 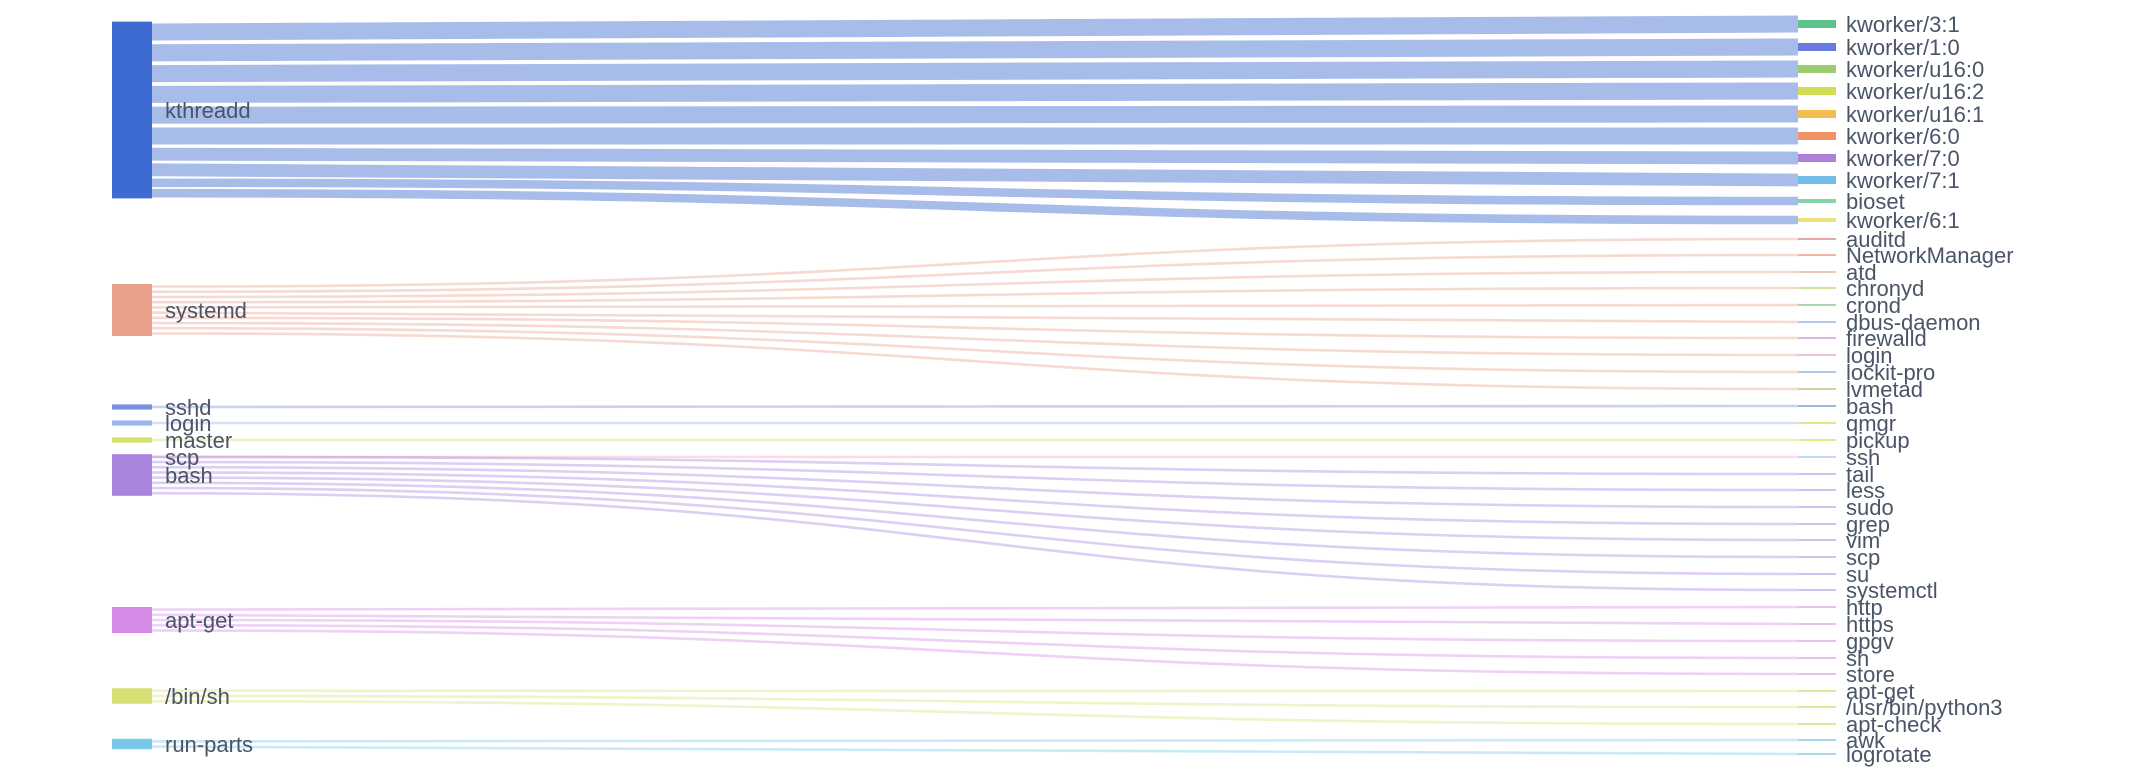 What do you see at coordinates (1817, 272) in the screenshot?
I see `target-node-atd` at bounding box center [1817, 272].